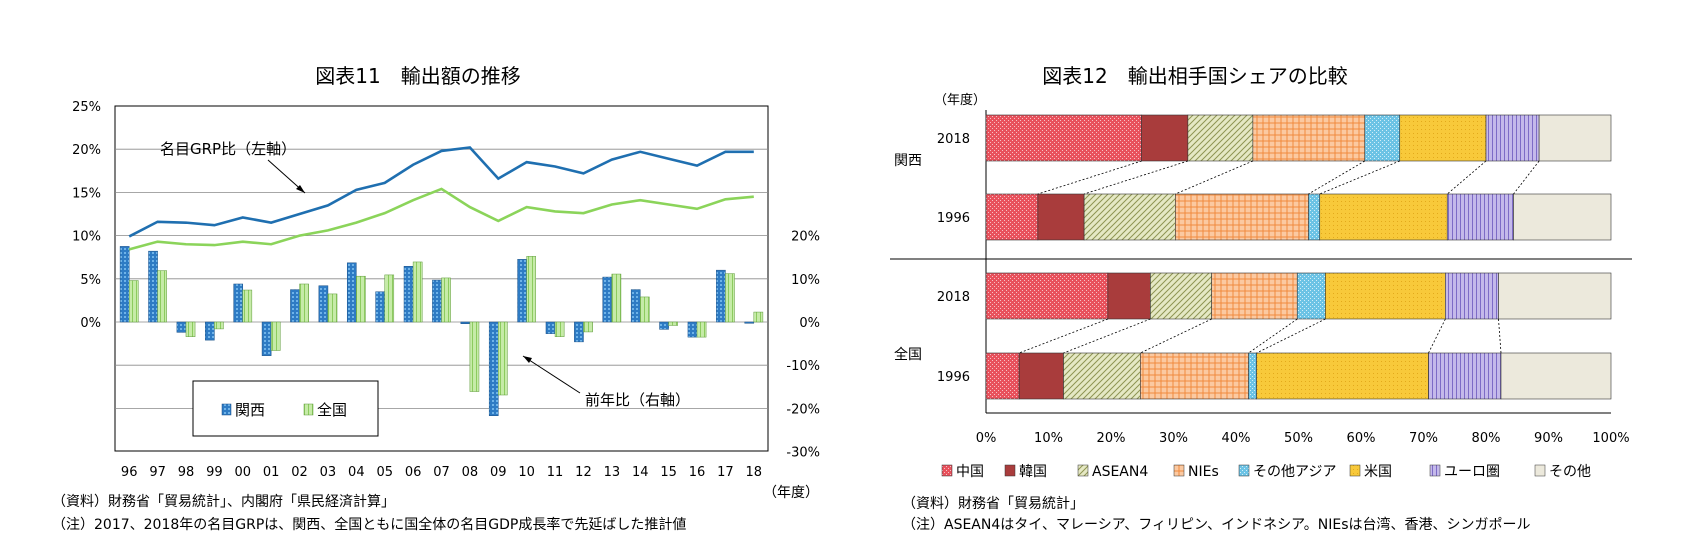 This screenshot has height=560, width=1692. Describe the element at coordinates (970, 472) in the screenshot. I see `legend-label: 中国` at that location.